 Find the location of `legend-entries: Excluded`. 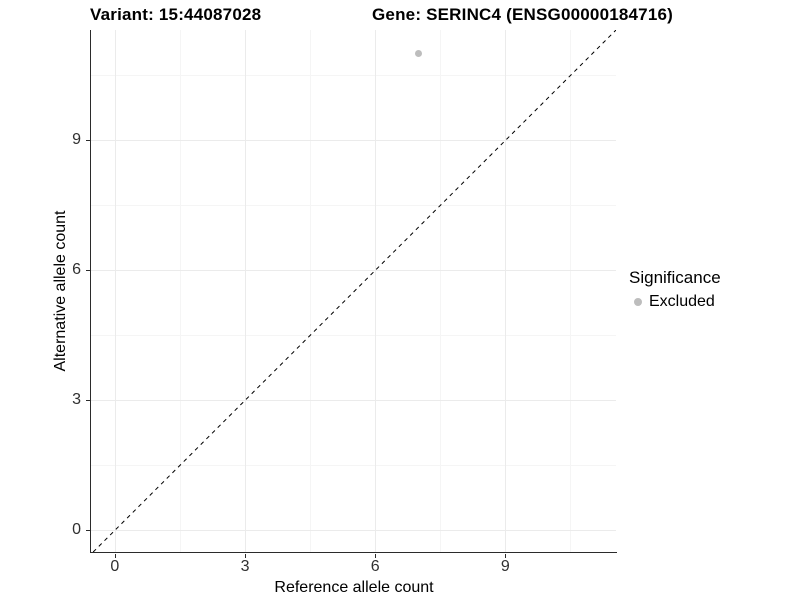

legend-entries: Excluded is located at coordinates (675, 302).